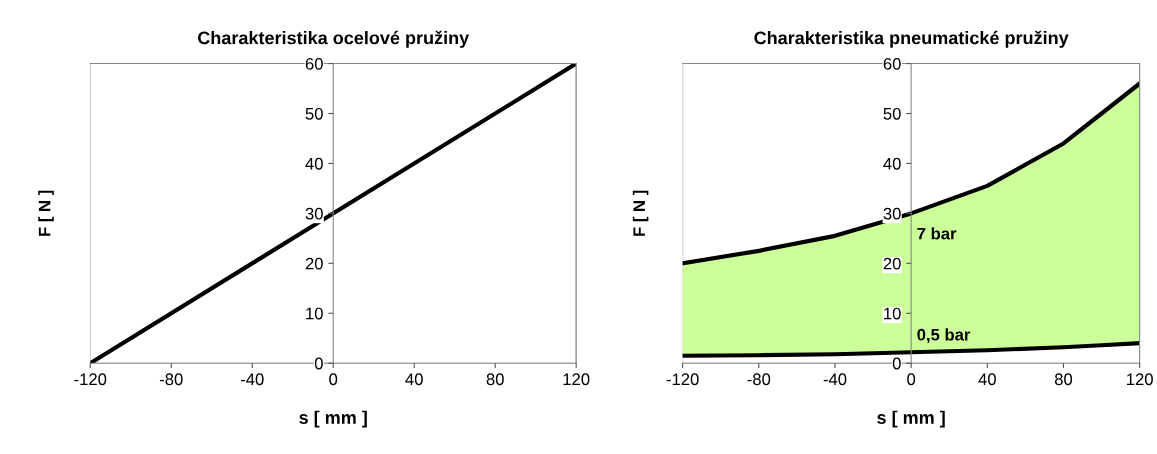 The image size is (1157, 454). What do you see at coordinates (937, 233) in the screenshot?
I see `series-label: 7 bar` at bounding box center [937, 233].